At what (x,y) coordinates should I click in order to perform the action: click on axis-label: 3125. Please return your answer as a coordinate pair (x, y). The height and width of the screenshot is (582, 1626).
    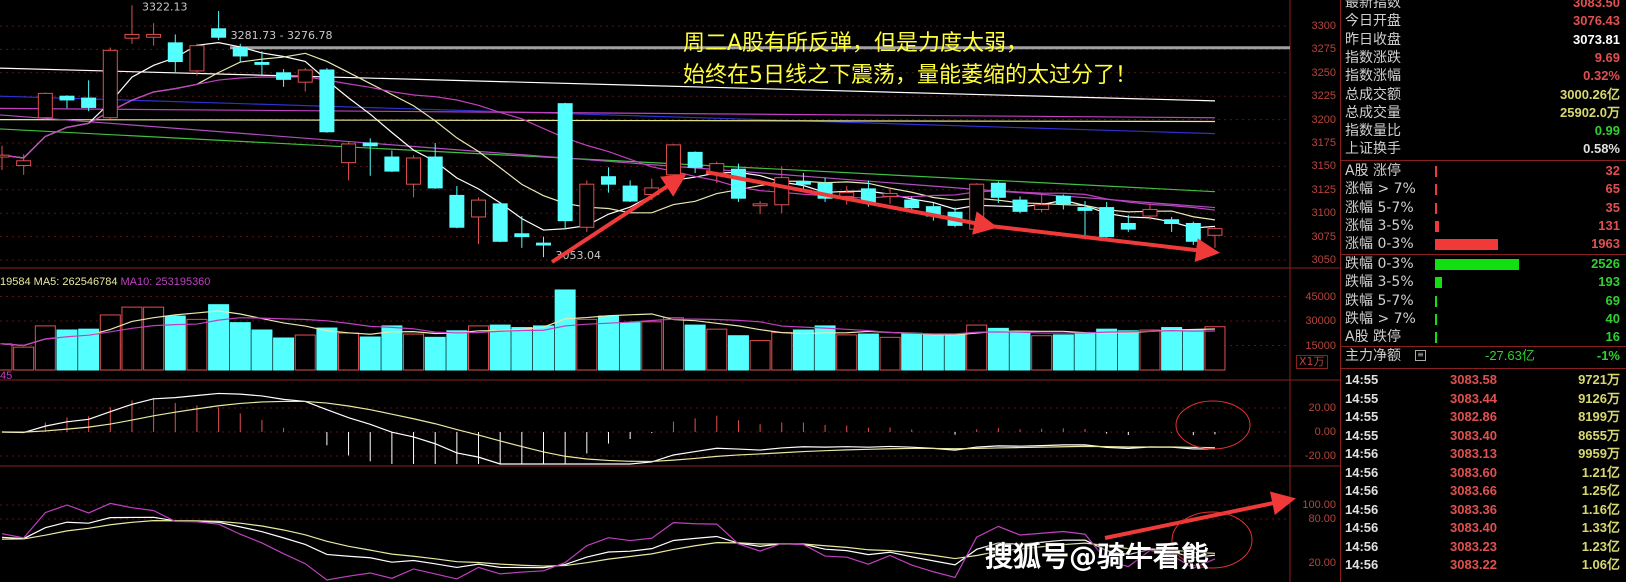
    Looking at the image, I should click on (1323, 189).